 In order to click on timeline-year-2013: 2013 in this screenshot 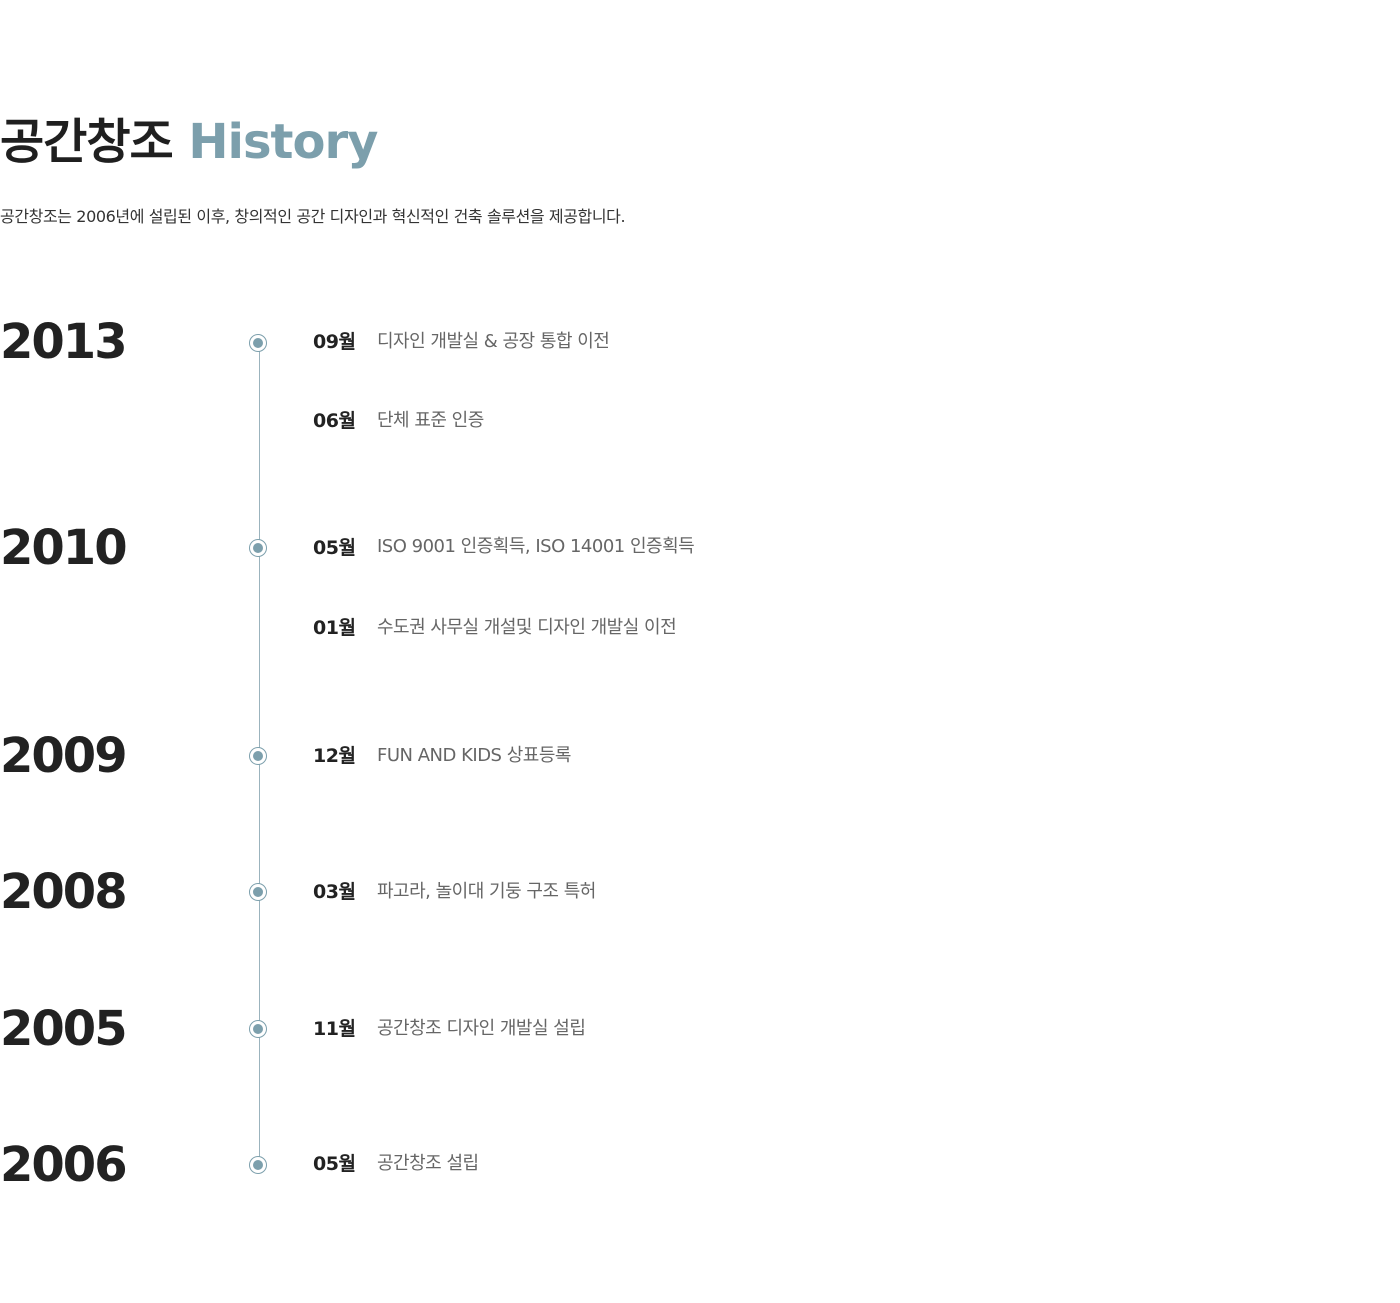, I will do `click(64, 342)`.